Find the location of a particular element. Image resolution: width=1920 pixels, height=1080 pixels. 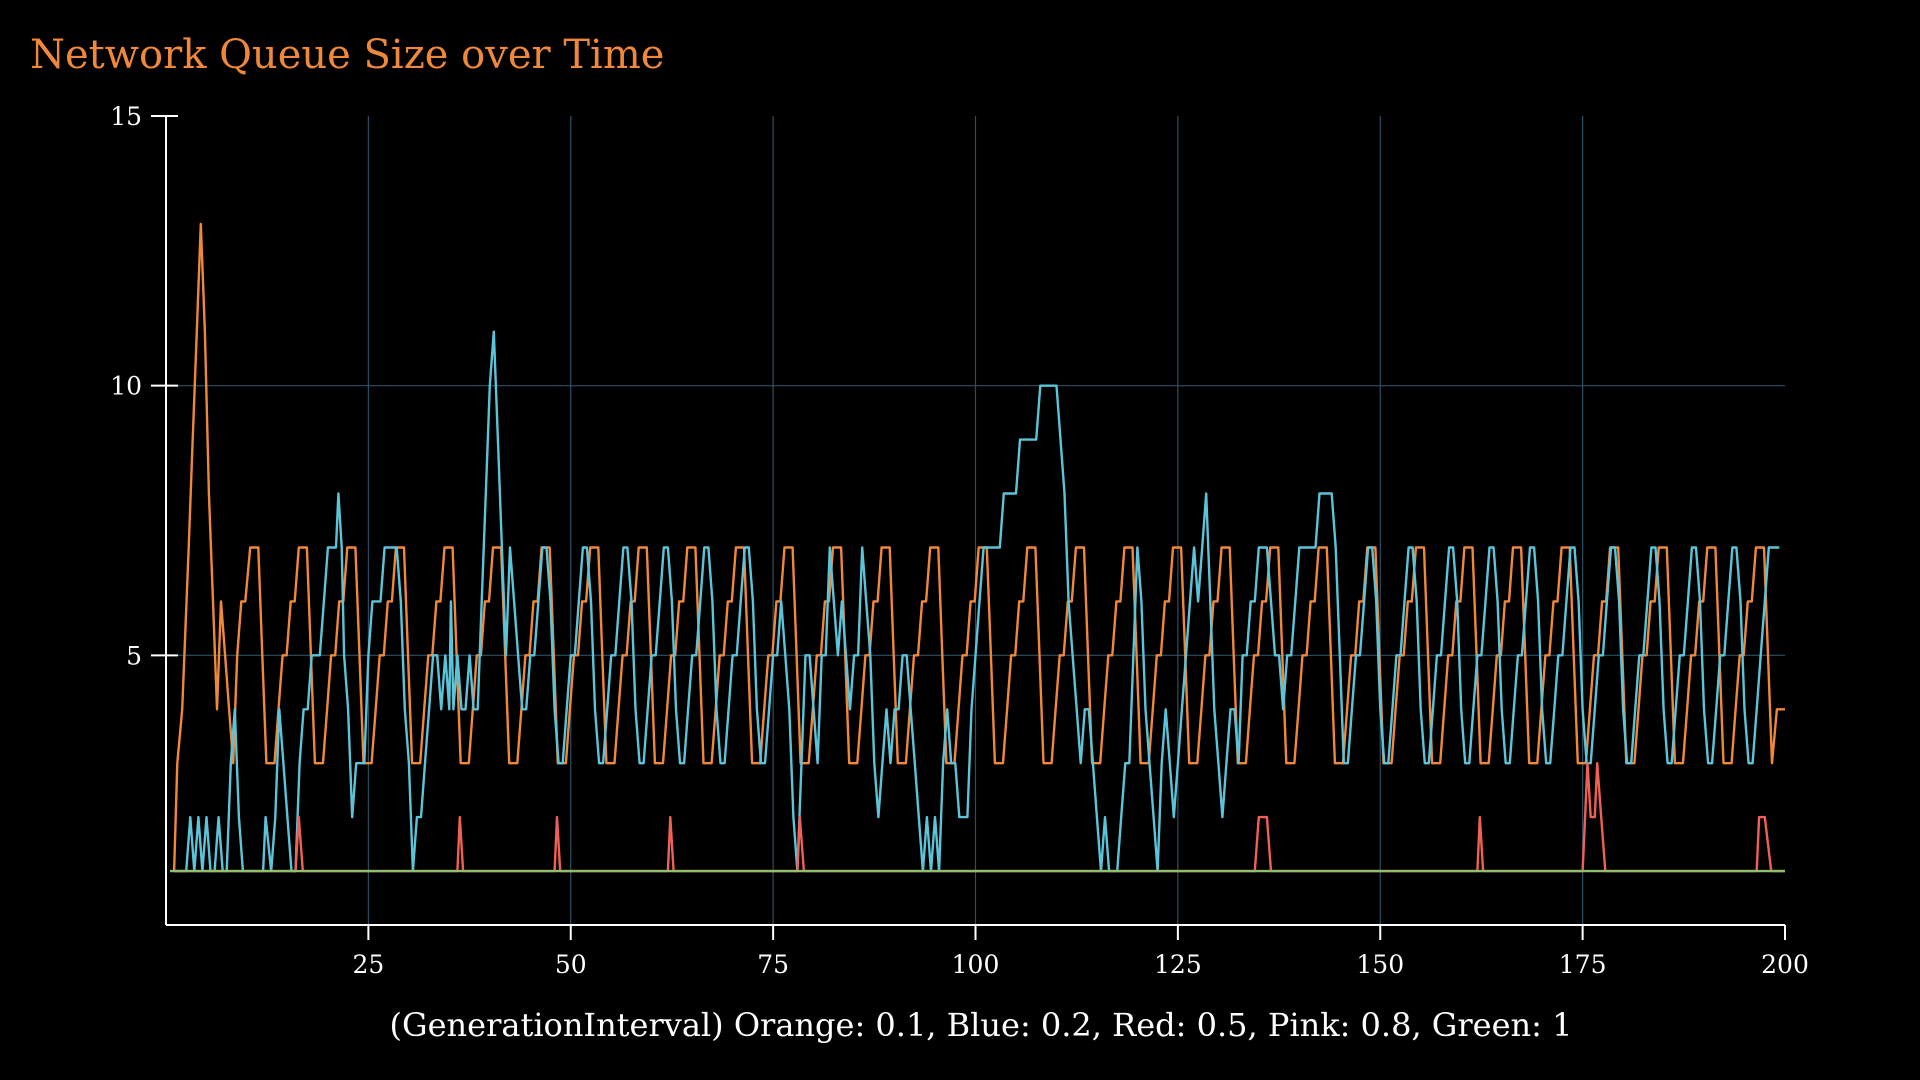

x-tick-label: 150 is located at coordinates (1380, 964).